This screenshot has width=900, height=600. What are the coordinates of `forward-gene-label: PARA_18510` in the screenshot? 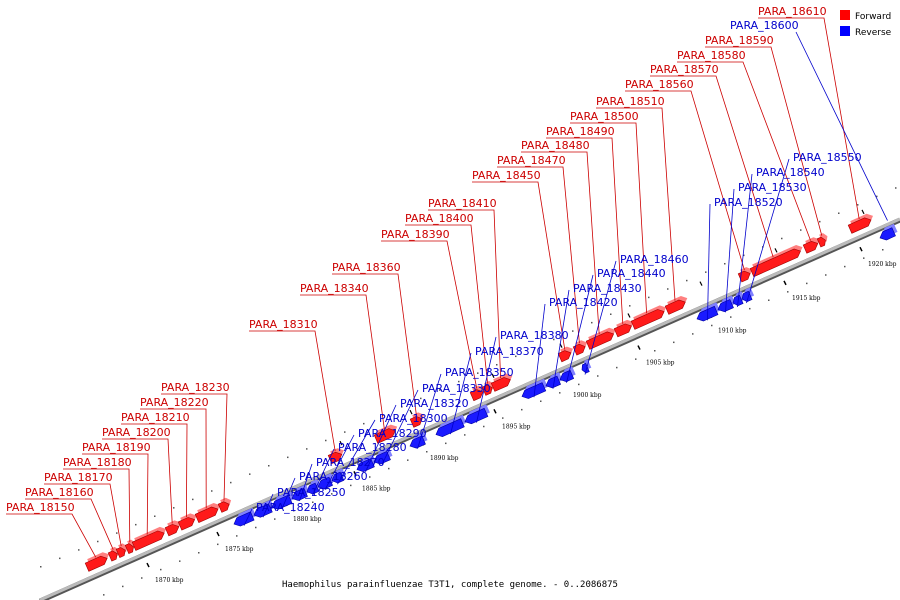 It's located at (630, 101).